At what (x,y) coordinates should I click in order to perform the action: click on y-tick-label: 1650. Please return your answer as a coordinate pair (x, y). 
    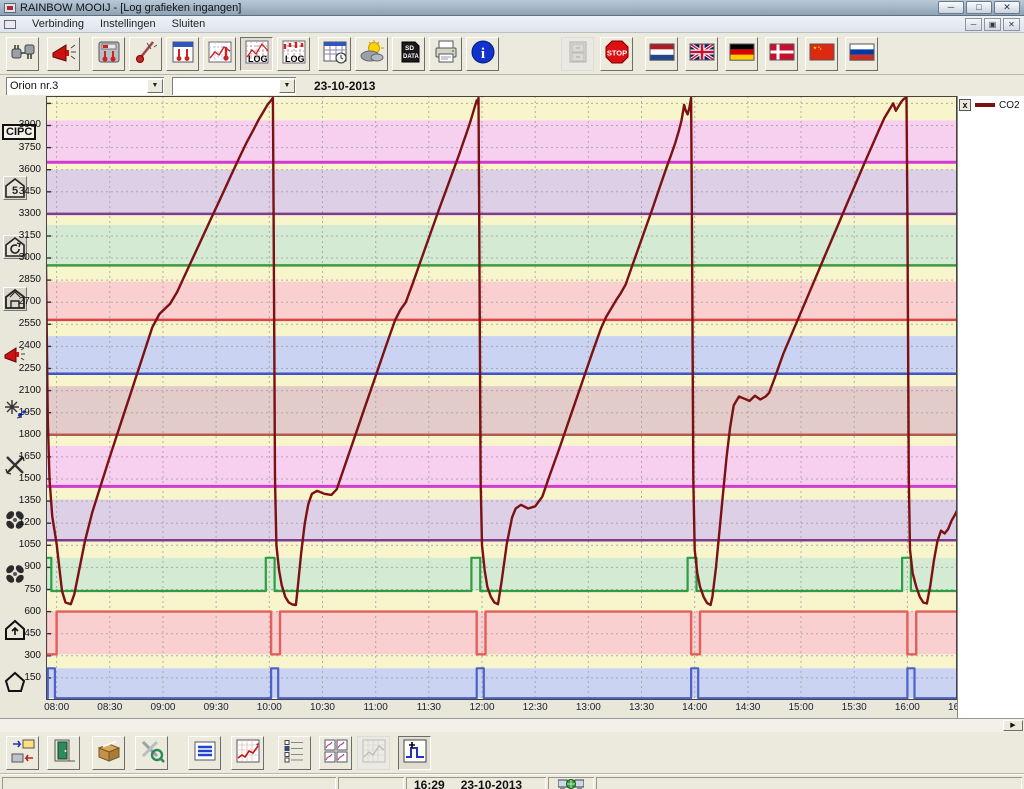
    Looking at the image, I should click on (29, 456).